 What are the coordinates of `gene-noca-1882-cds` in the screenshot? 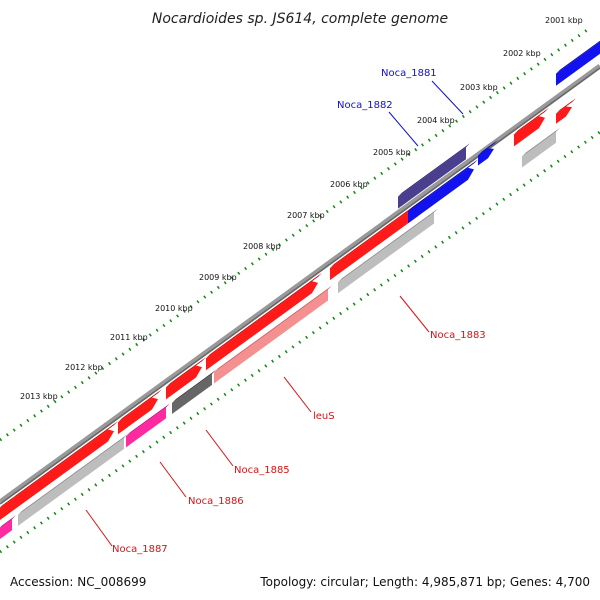 It's located at (434, 176).